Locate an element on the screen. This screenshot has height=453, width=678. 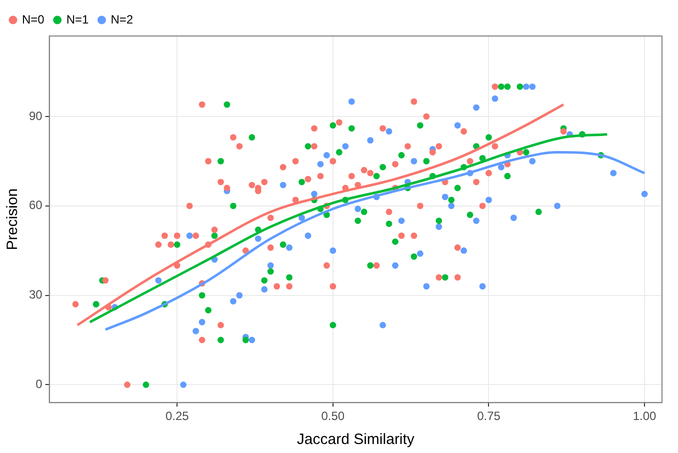
y-tick-label: 90 is located at coordinates (35, 115).